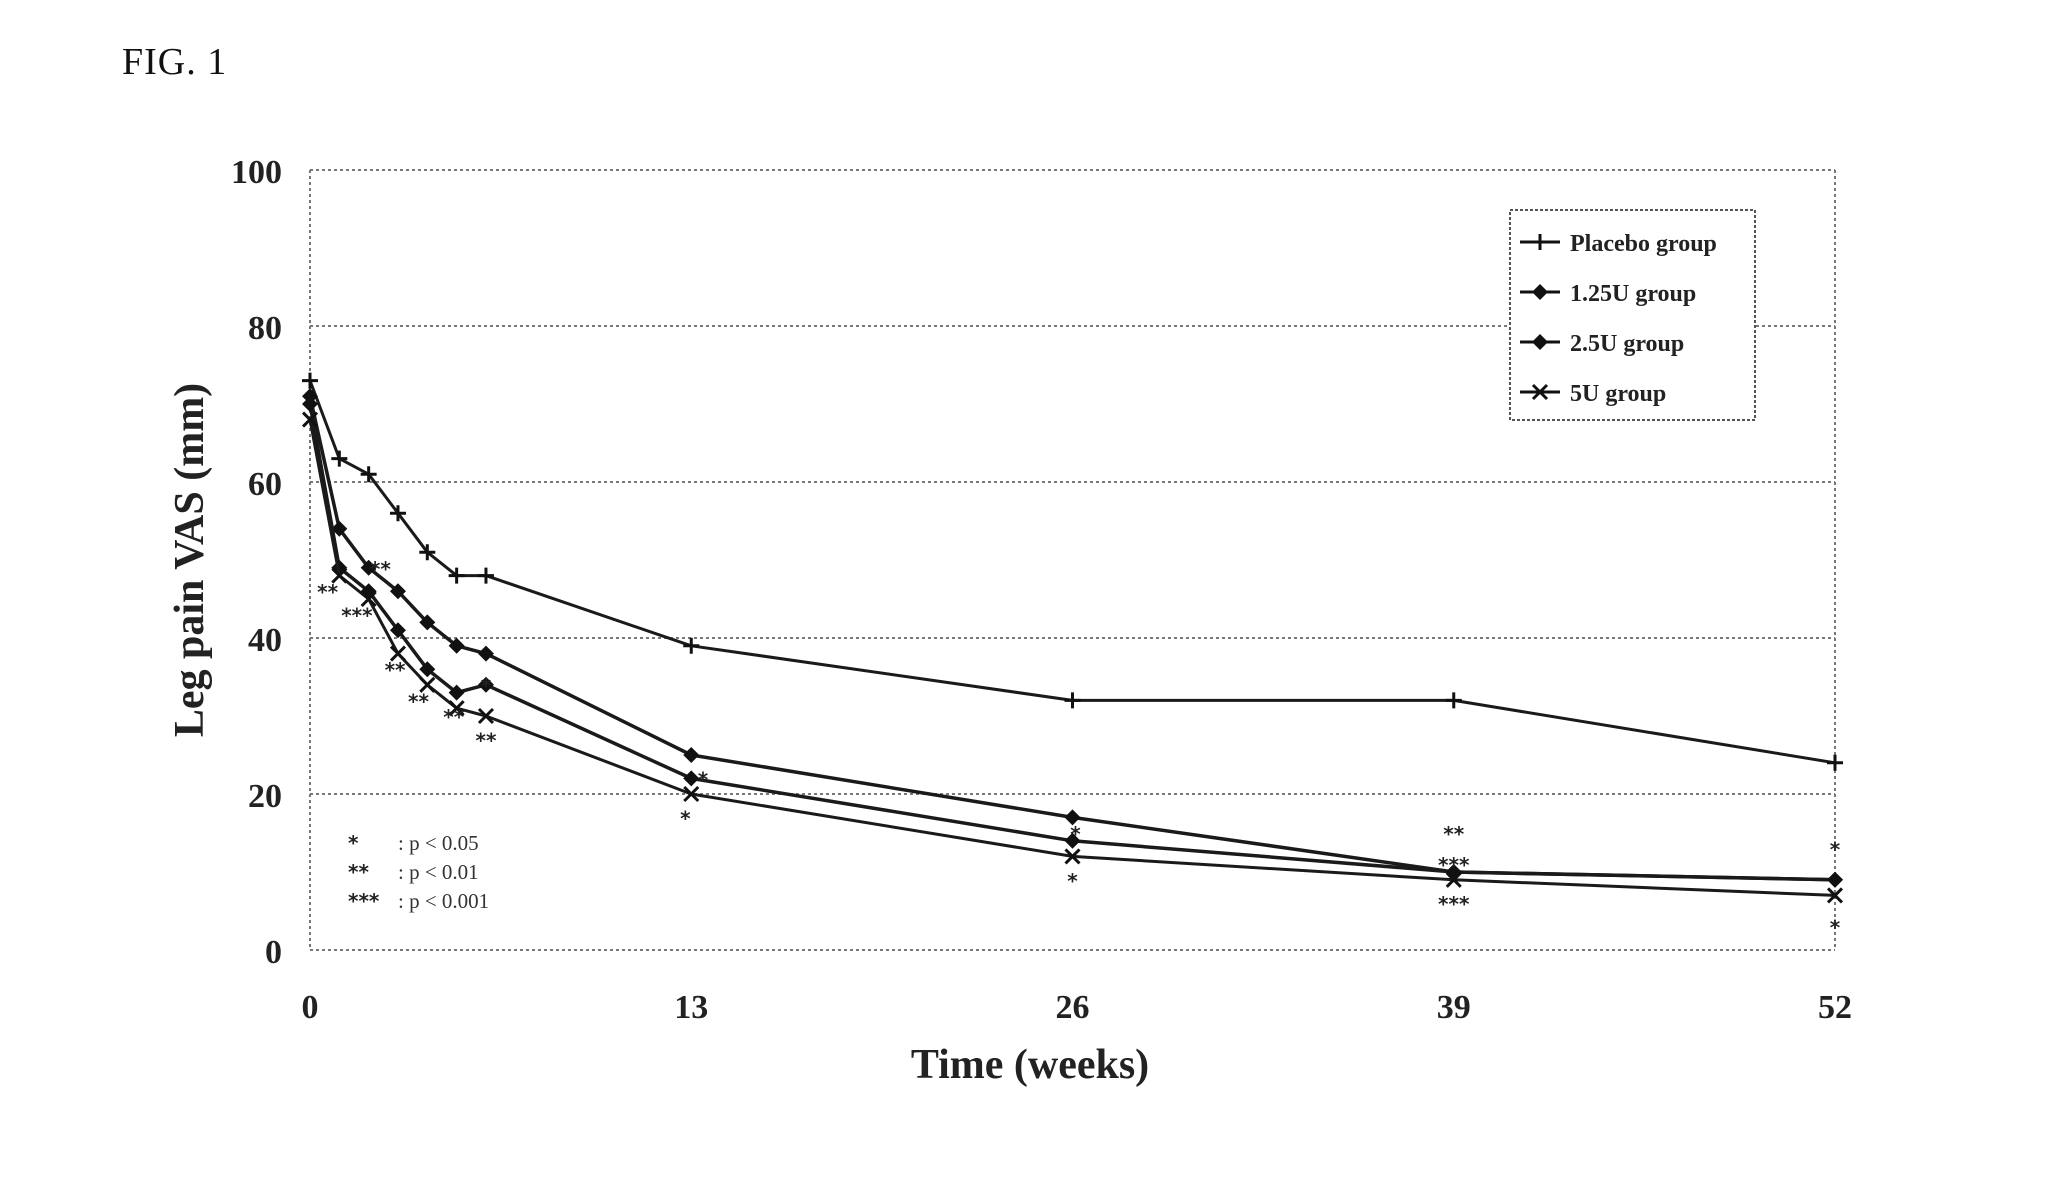  I want to click on significance-legend: * : p < 0.05 ** : p < 0.01 *** : p < 0.001, so click(418, 872).